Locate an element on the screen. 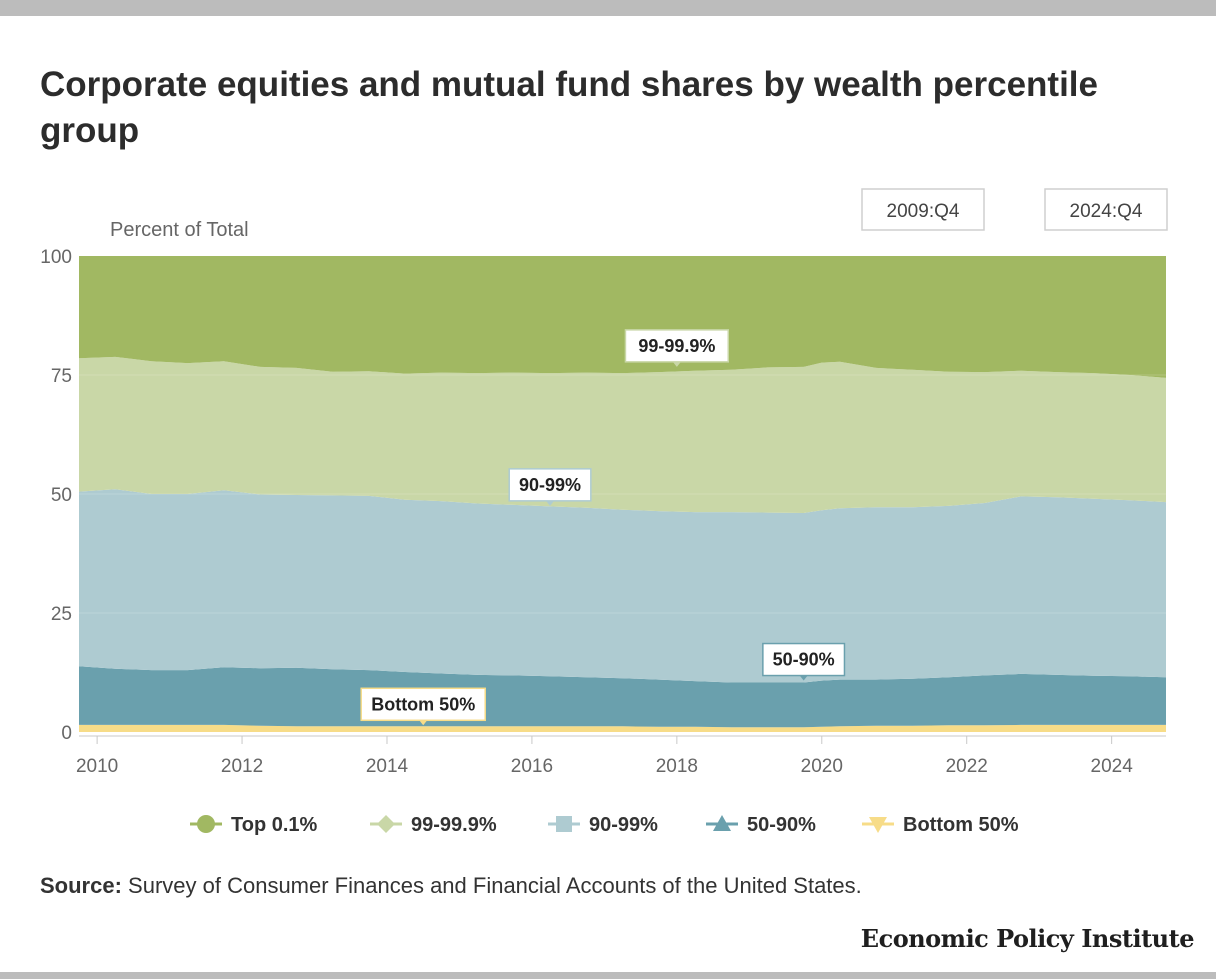 The image size is (1216, 979). legend-label: 50-90% is located at coordinates (781, 825).